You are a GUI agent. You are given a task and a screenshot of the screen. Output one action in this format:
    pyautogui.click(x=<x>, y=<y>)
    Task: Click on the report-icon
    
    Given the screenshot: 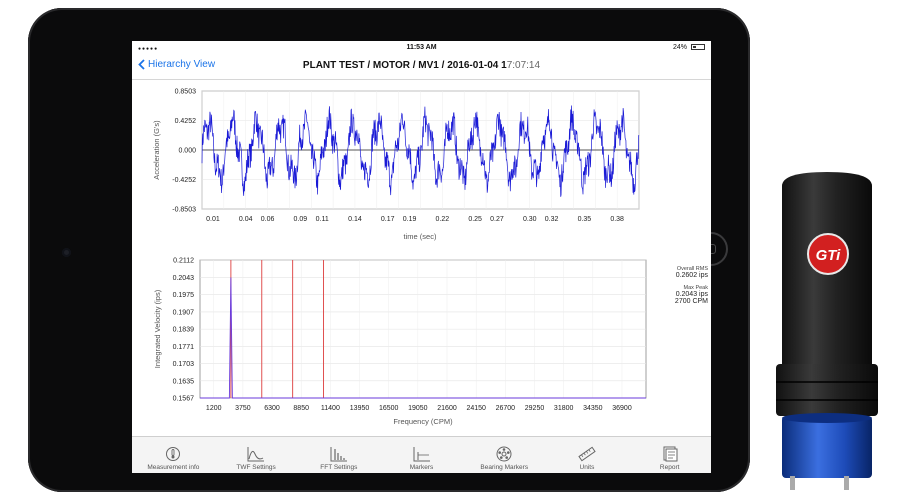 What is the action you would take?
    pyautogui.click(x=670, y=454)
    